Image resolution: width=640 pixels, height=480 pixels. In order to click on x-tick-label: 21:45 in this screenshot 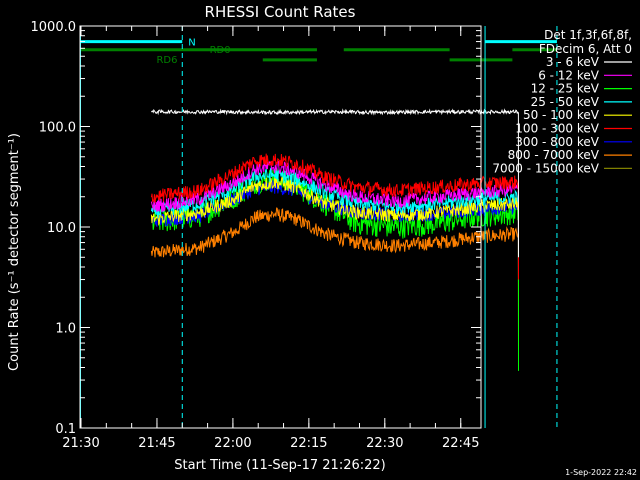, I will do `click(156, 443)`.